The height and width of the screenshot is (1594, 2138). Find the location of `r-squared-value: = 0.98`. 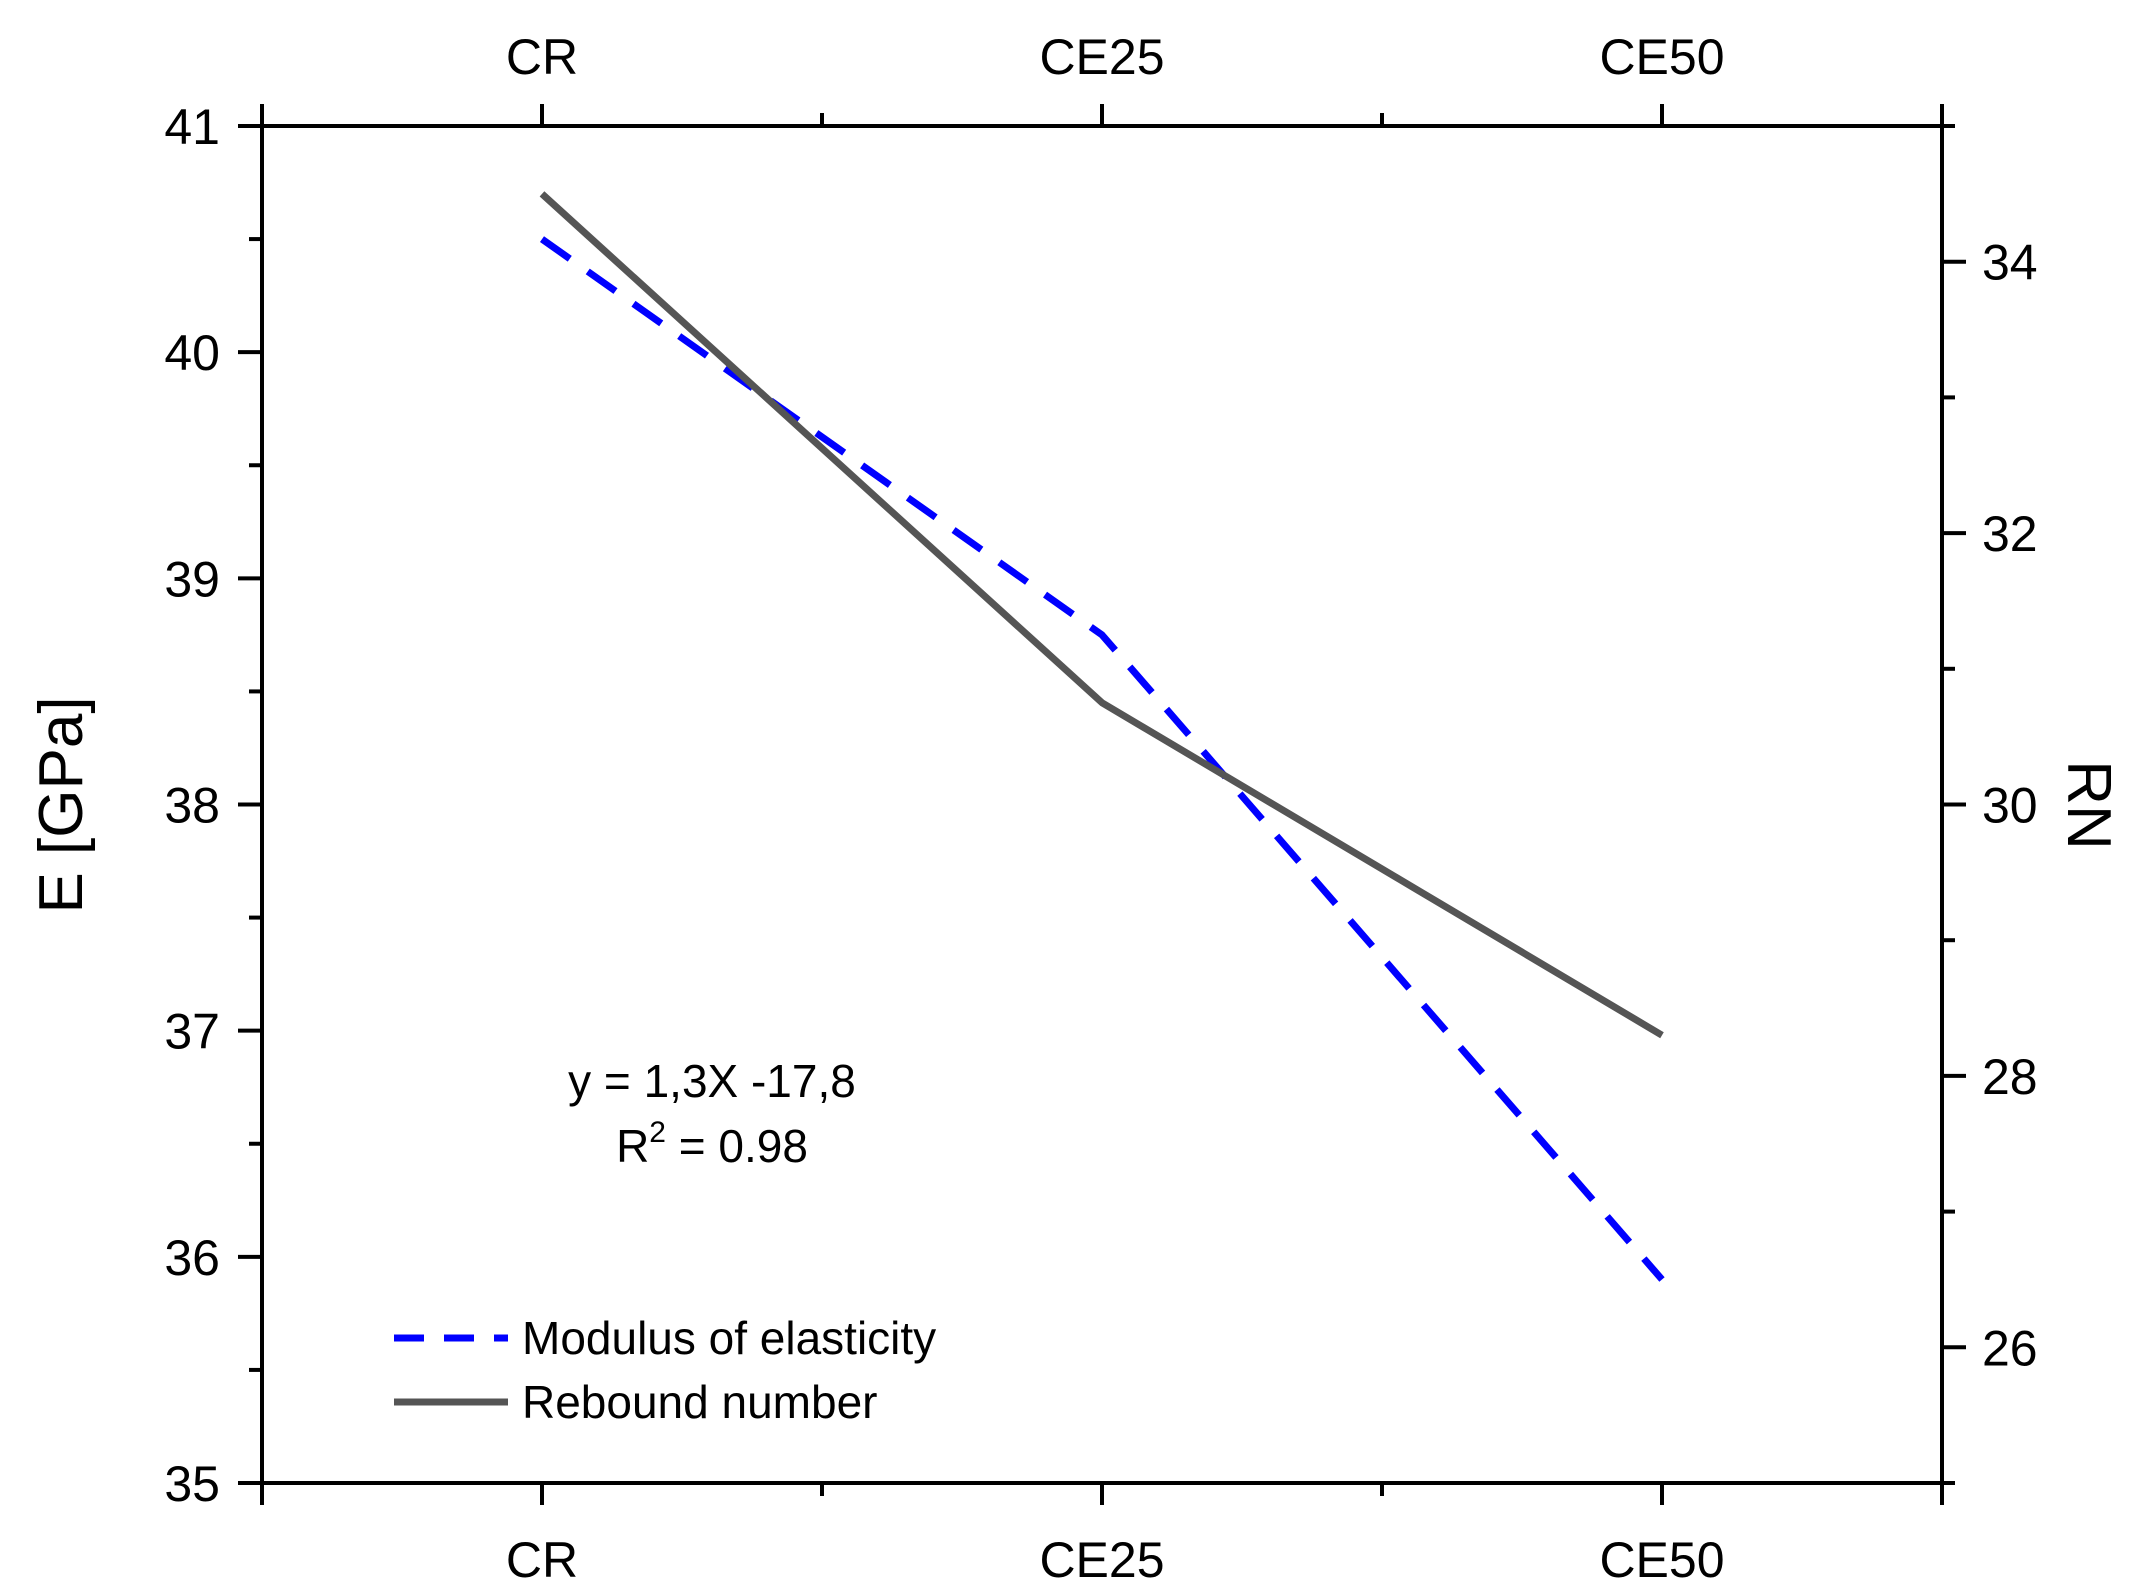

r-squared-value: = 0.98 is located at coordinates (737, 1146).